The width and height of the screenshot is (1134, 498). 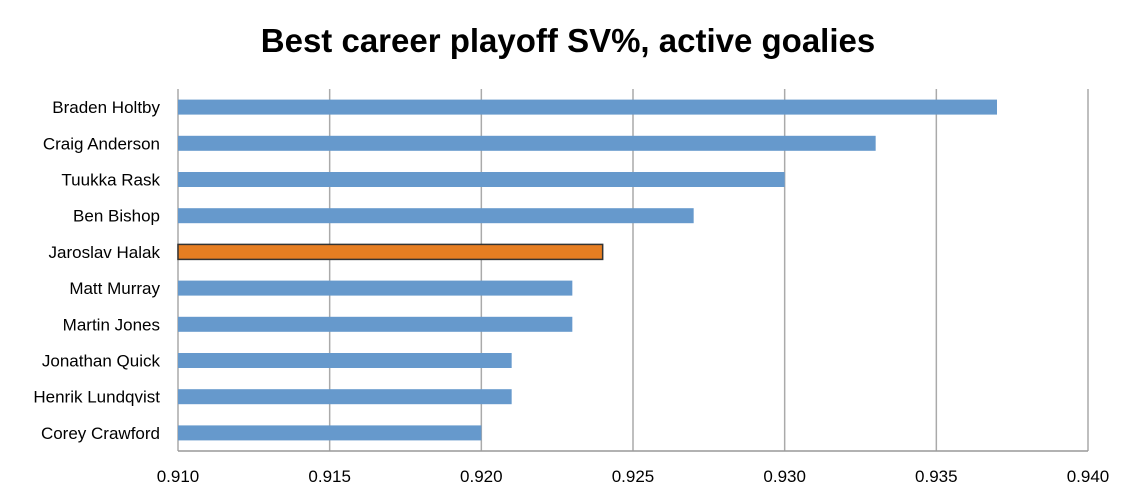 What do you see at coordinates (101, 361) in the screenshot?
I see `category-label: Jonathan Quick` at bounding box center [101, 361].